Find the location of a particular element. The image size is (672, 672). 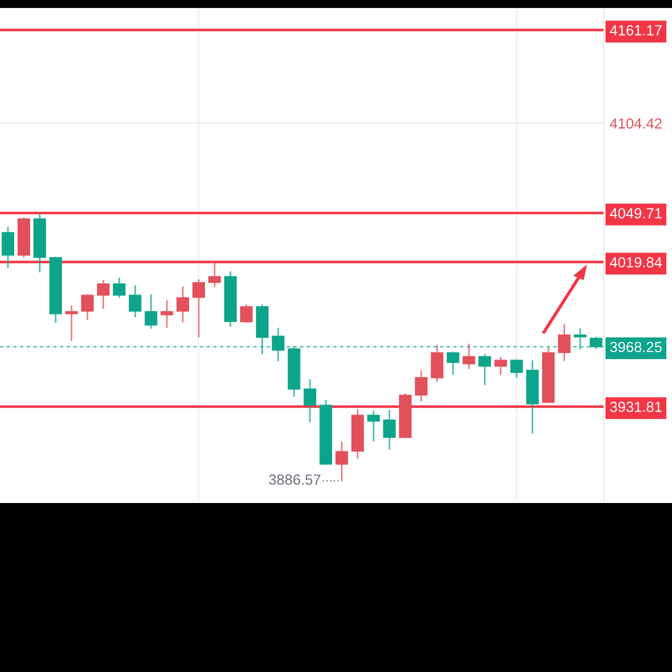

y-tick-label: 4019.84 is located at coordinates (636, 262).